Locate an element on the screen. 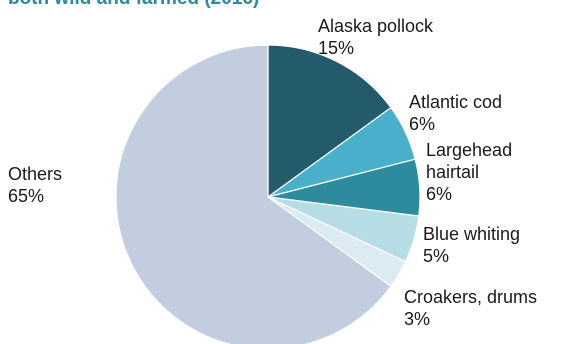 The image size is (563, 344). pie-slice-label: Alaska pollock 15% is located at coordinates (376, 37).